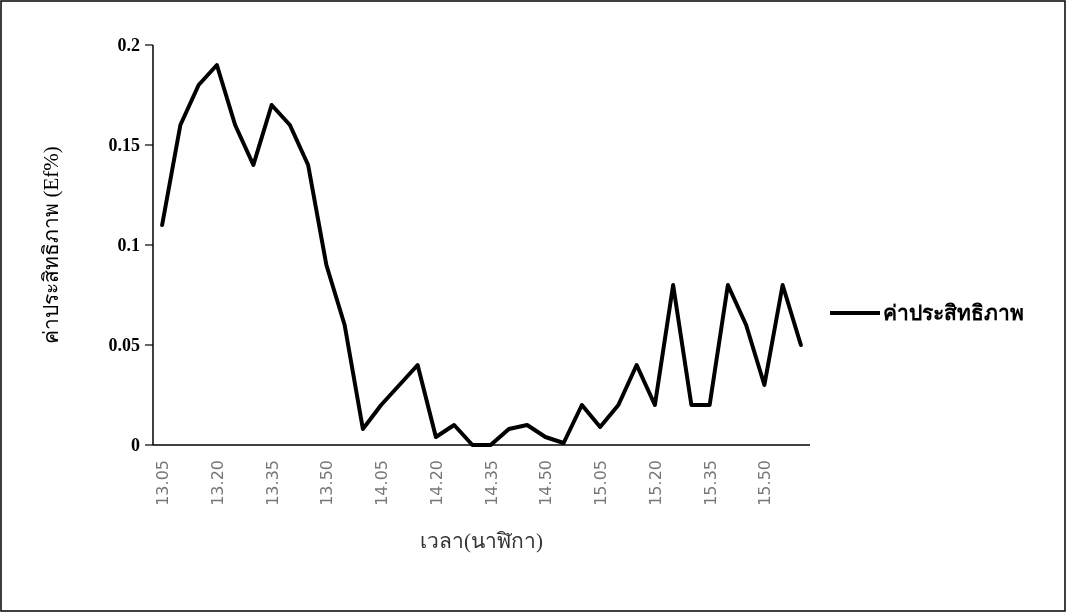 The height and width of the screenshot is (612, 1066). I want to click on x-tick-label: 15.20, so click(655, 483).